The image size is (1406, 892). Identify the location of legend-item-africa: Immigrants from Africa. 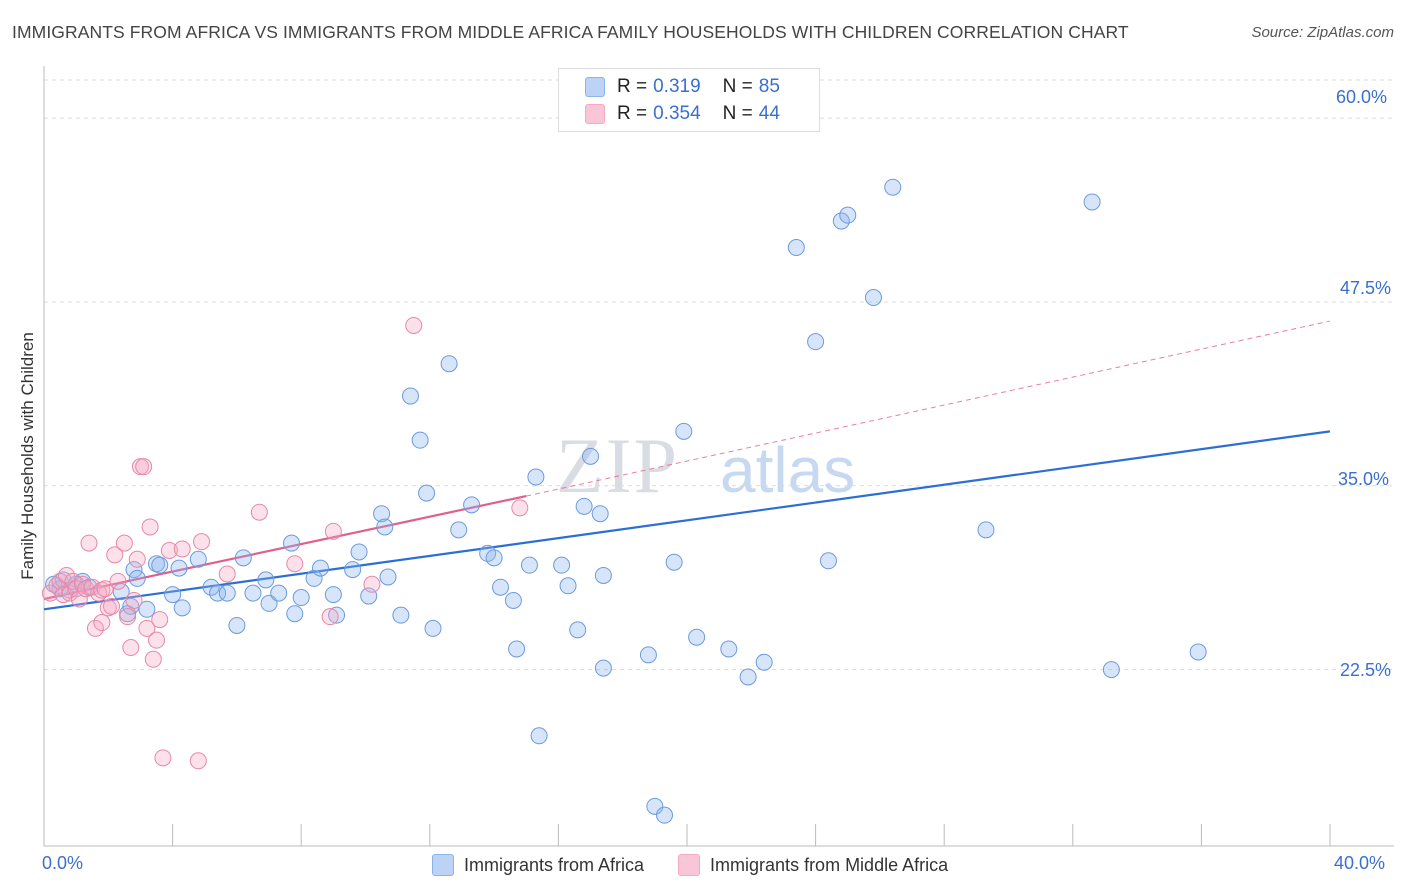
(538, 865).